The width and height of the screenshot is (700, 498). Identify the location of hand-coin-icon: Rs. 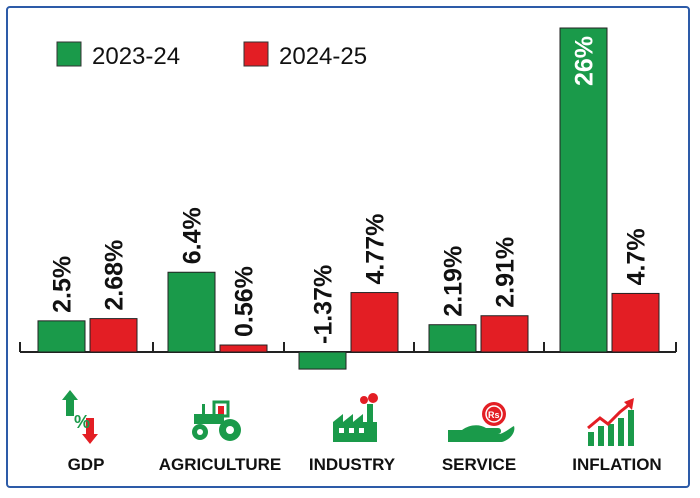
(481, 422).